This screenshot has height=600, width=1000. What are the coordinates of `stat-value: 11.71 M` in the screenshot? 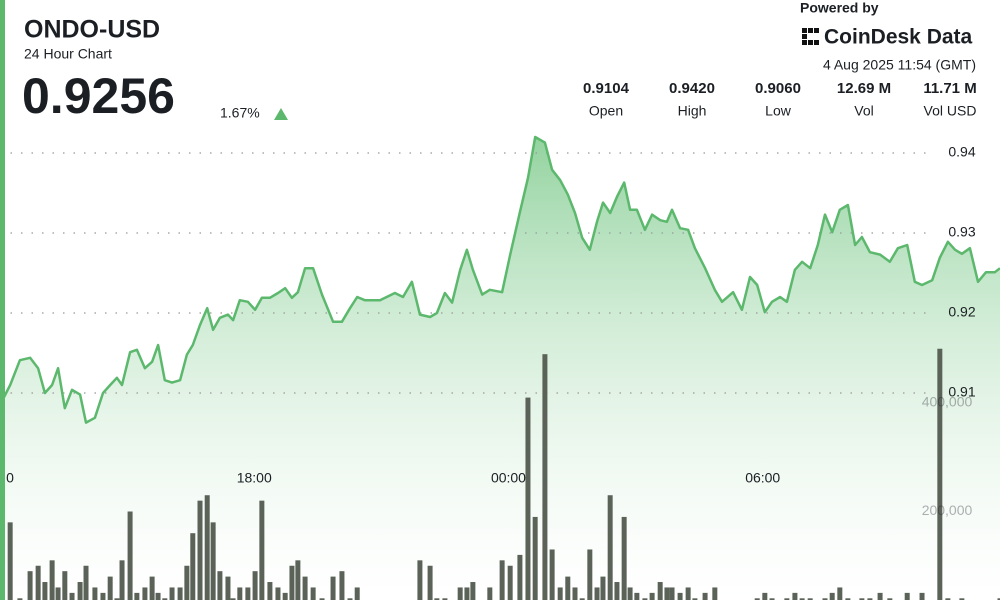 It's located at (949, 88).